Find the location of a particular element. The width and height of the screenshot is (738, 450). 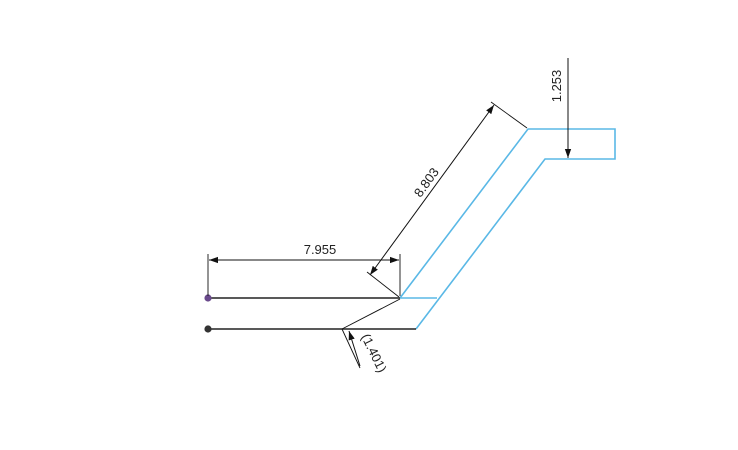

endpoint-bottom-dot is located at coordinates (208, 329).